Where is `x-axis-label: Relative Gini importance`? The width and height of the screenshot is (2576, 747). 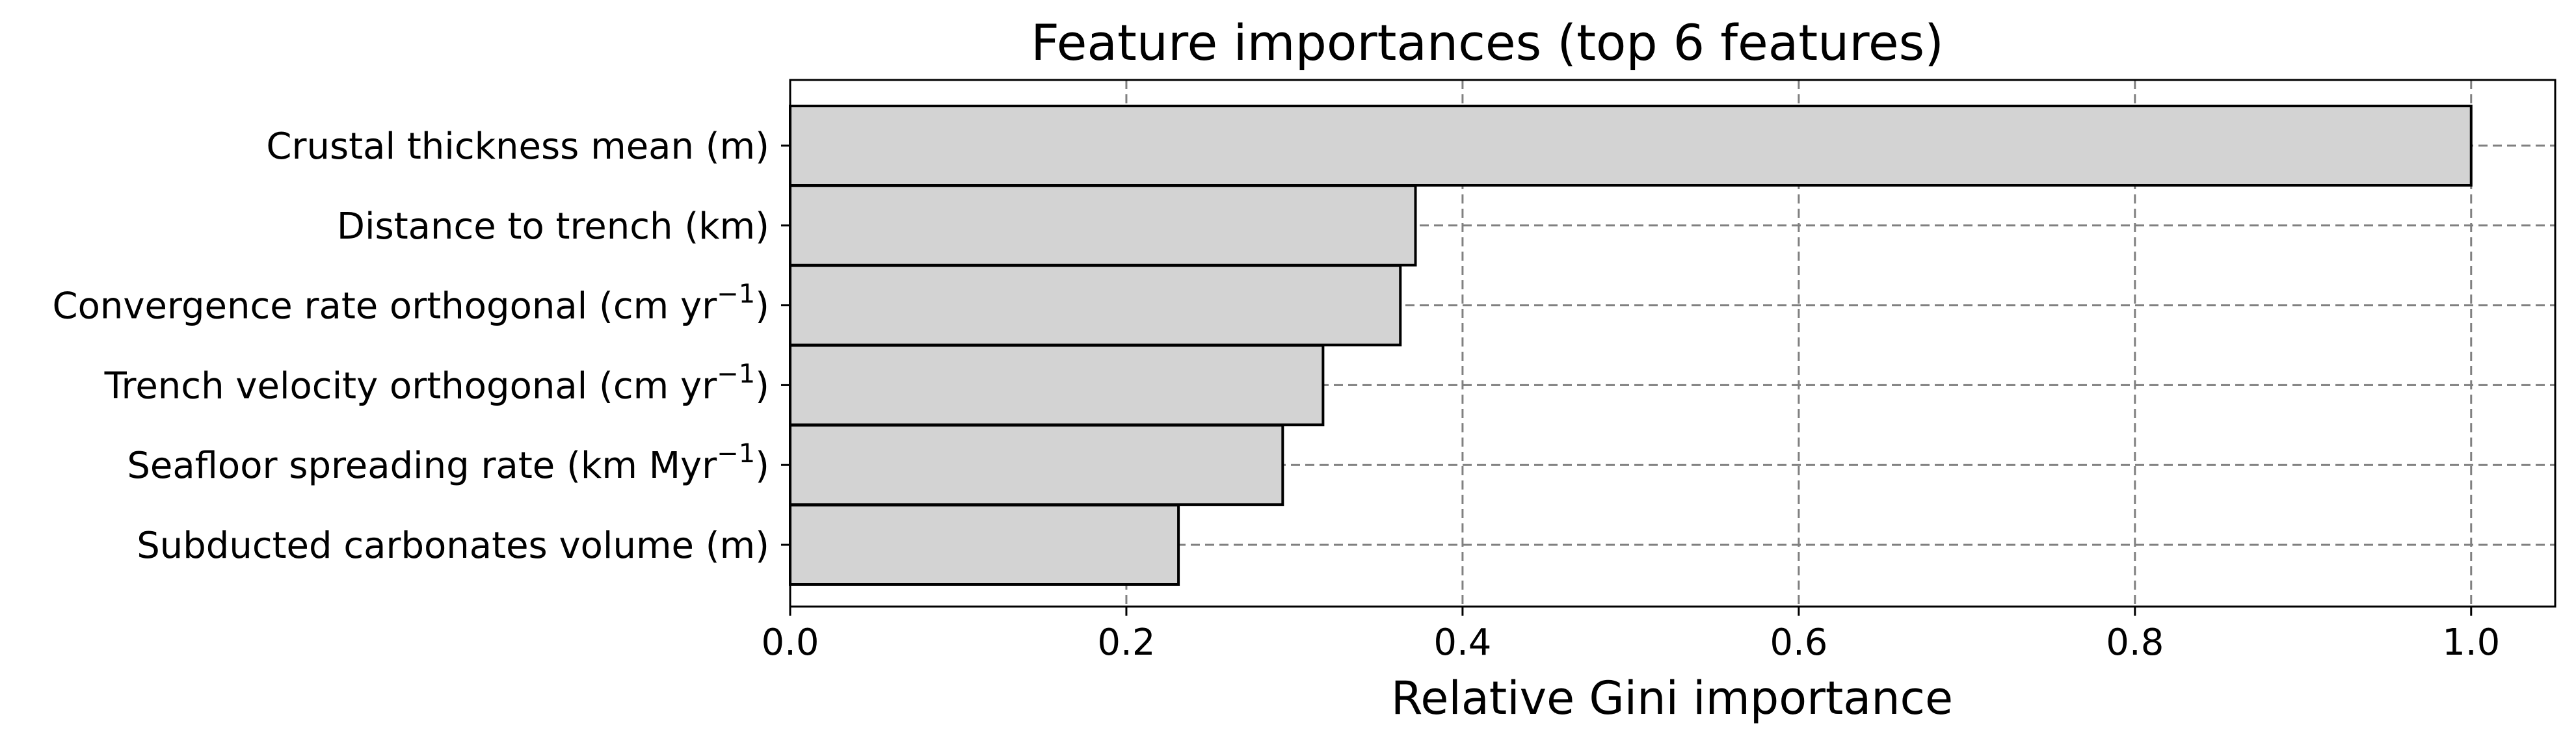 x-axis-label: Relative Gini importance is located at coordinates (1672, 698).